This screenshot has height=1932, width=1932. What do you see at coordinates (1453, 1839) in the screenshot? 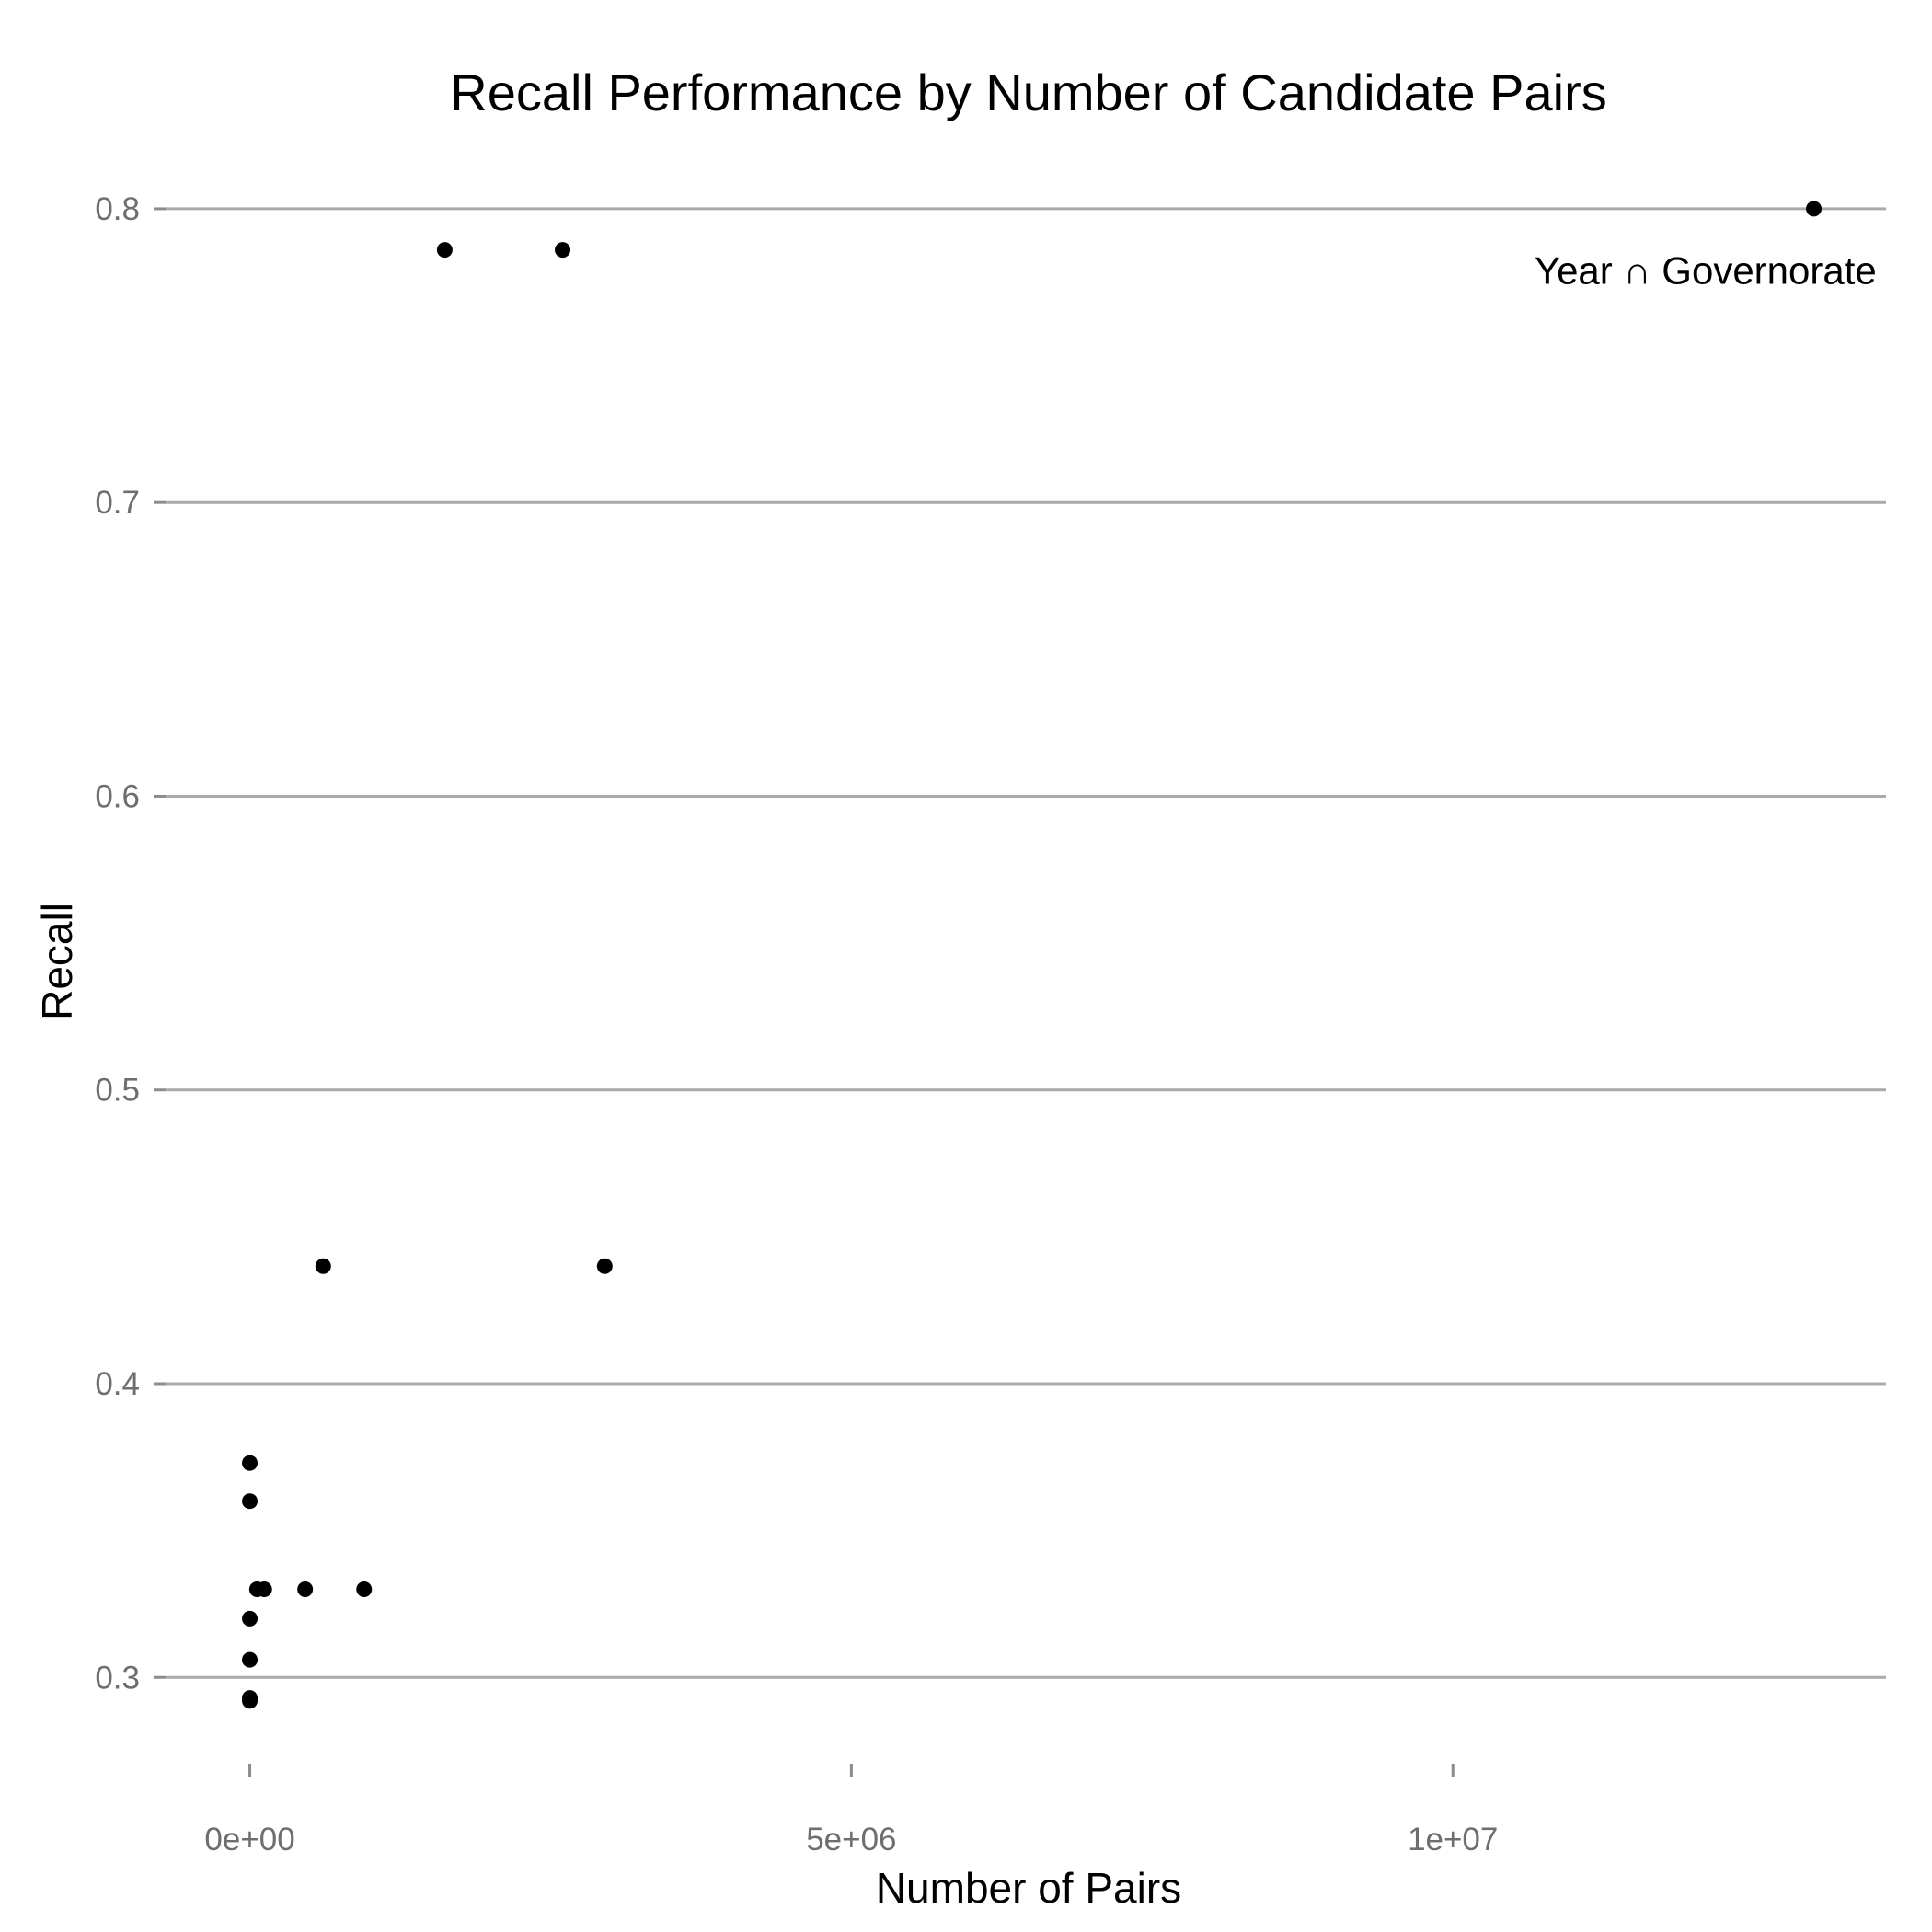
I see `x-tick-label-2: 1e+07` at bounding box center [1453, 1839].